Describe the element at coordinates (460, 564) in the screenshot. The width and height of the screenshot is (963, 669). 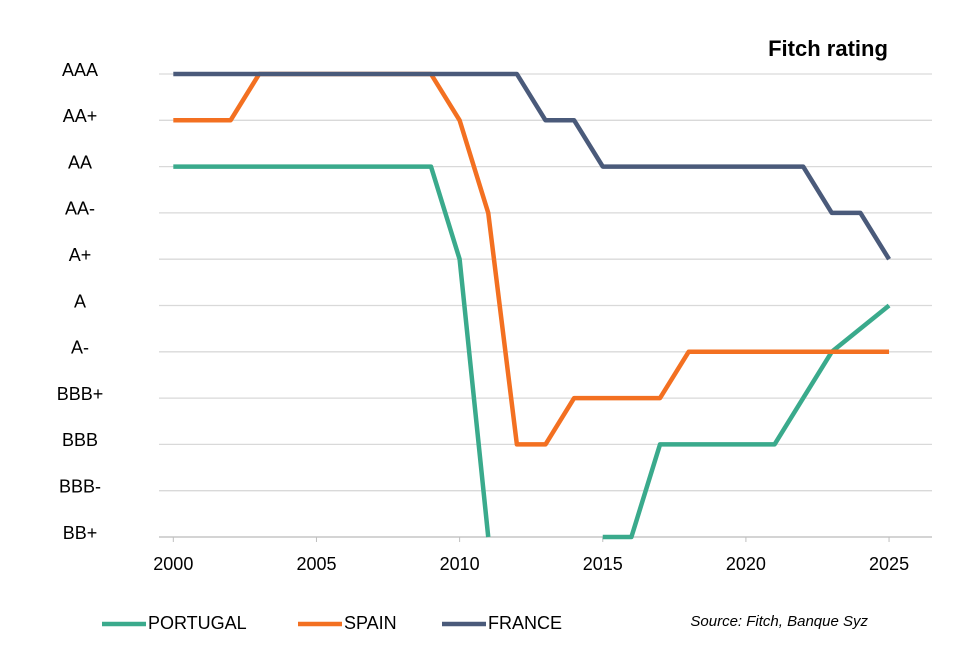
I see `x-tick-label: 2010` at that location.